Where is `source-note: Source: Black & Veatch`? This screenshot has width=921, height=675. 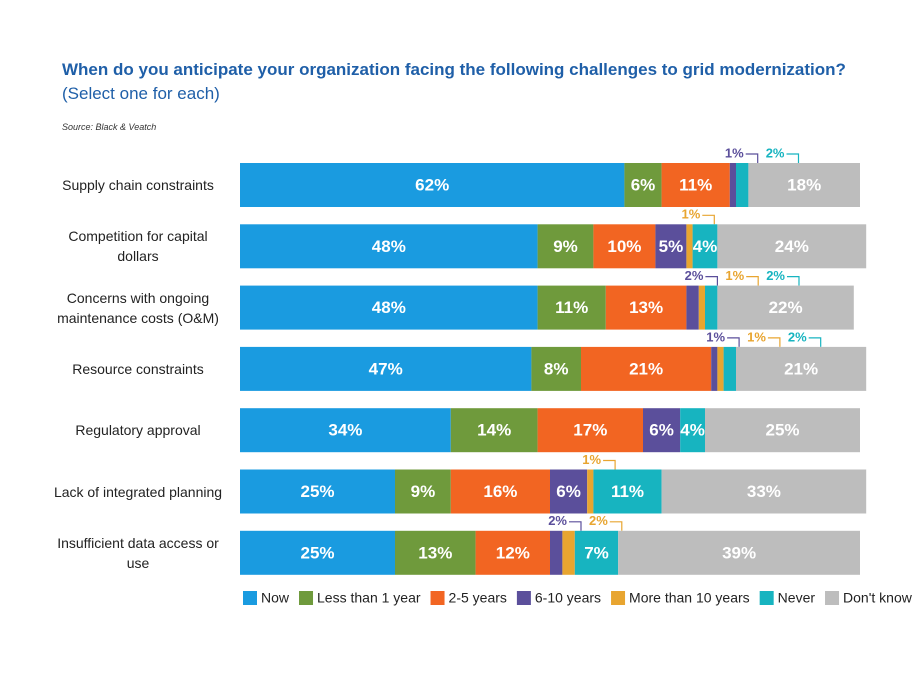 source-note: Source: Black & Veatch is located at coordinates (109, 127).